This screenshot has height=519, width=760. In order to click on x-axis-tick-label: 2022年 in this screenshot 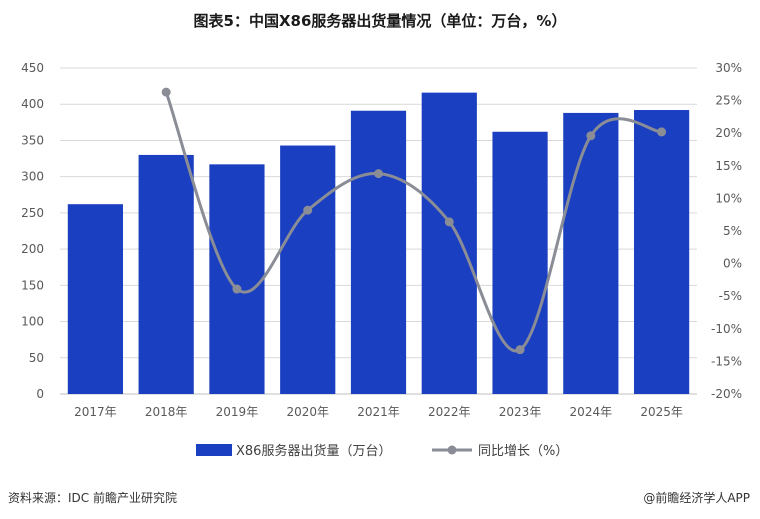, I will do `click(449, 412)`.